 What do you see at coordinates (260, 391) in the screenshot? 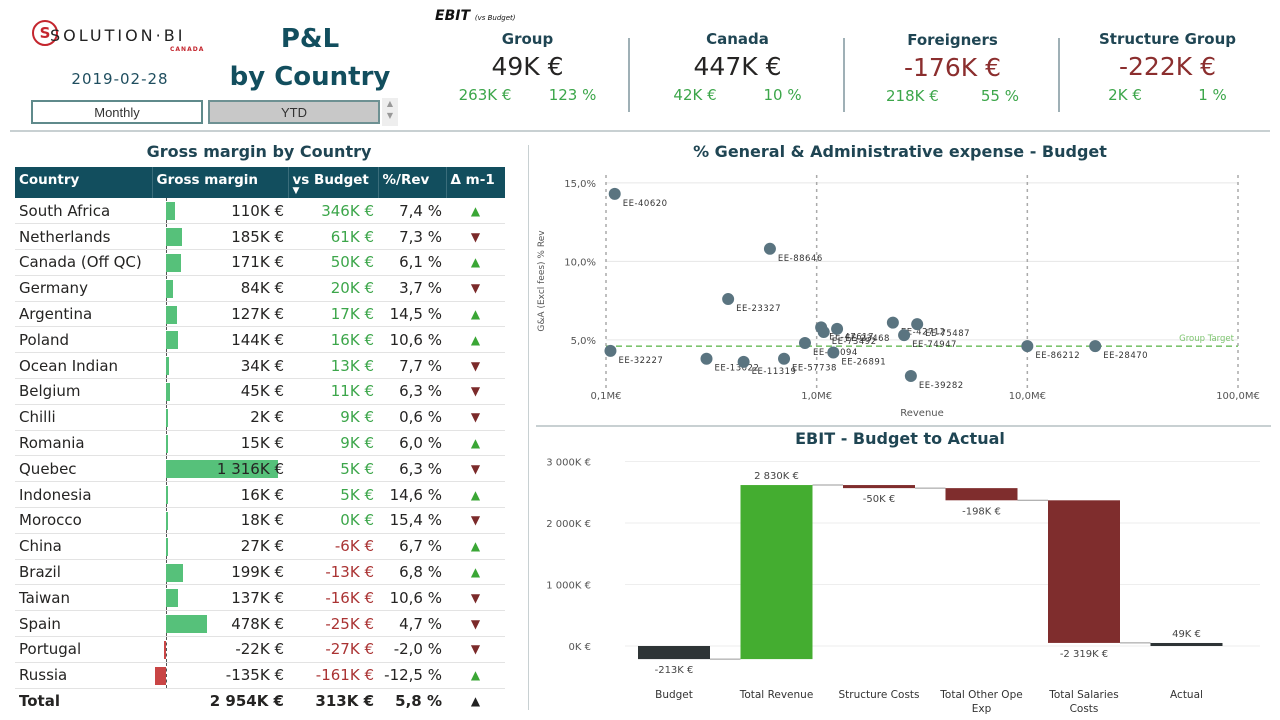
I see `table-row: Belgium 45K €11K €6,3 % ▼` at bounding box center [260, 391].